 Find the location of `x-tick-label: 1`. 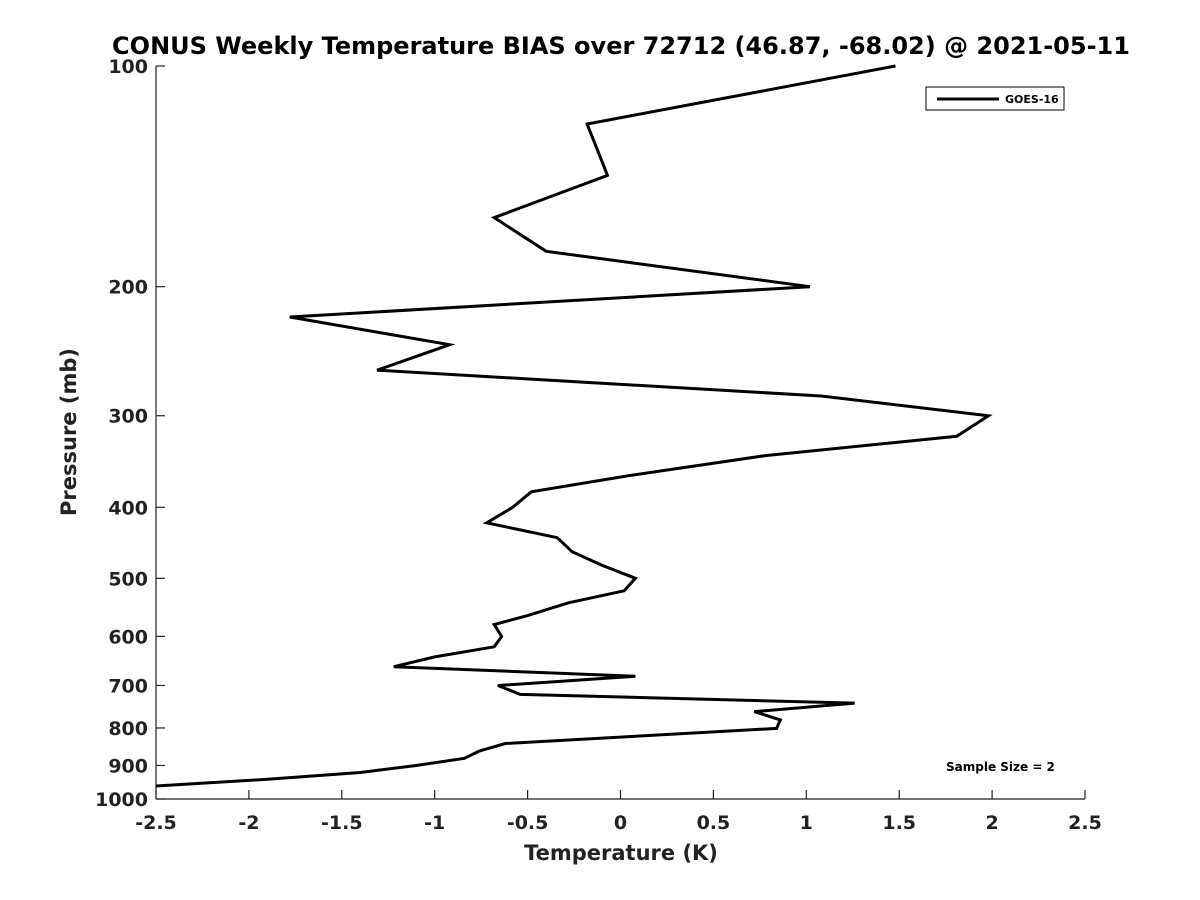

x-tick-label: 1 is located at coordinates (806, 823).